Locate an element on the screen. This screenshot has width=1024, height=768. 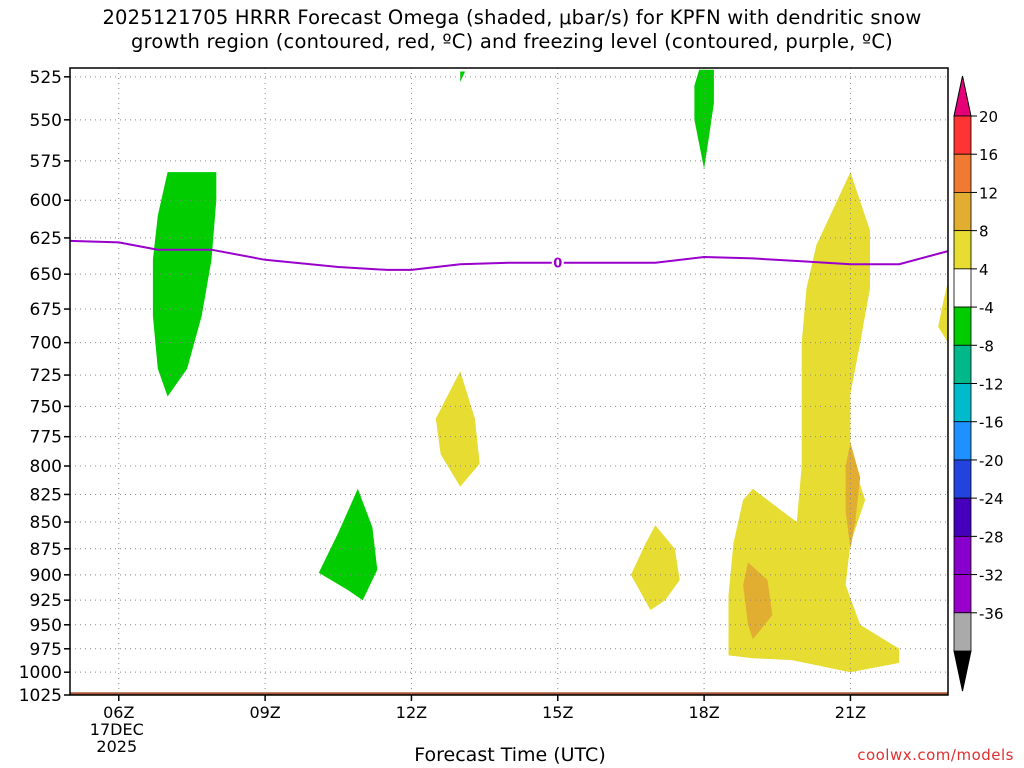
freezing-level-label: 0 is located at coordinates (557, 264).